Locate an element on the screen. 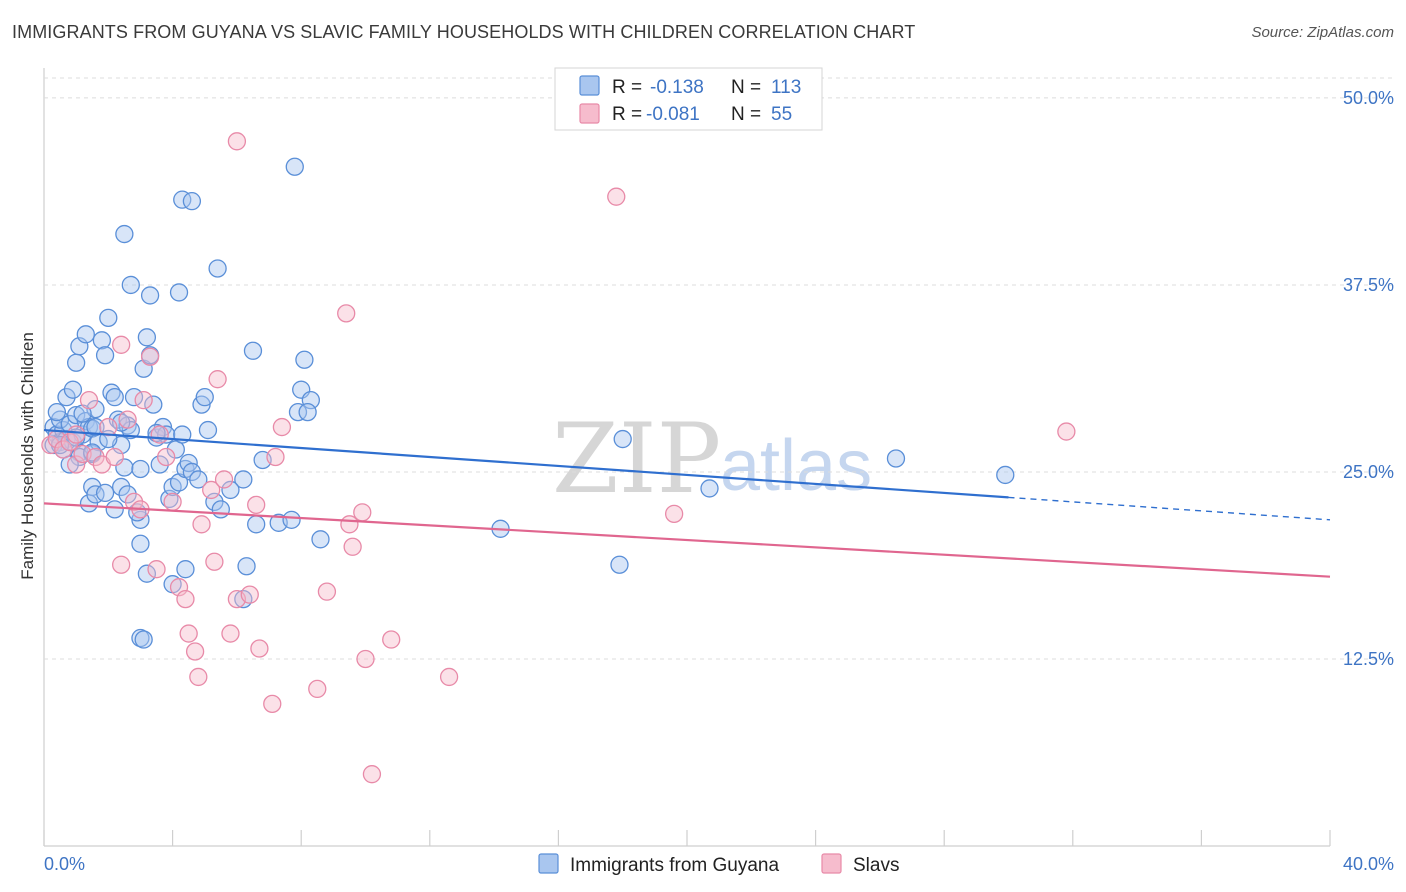 The width and height of the screenshot is (1406, 892). y-tick-label-3: 50.0% is located at coordinates (1368, 98).